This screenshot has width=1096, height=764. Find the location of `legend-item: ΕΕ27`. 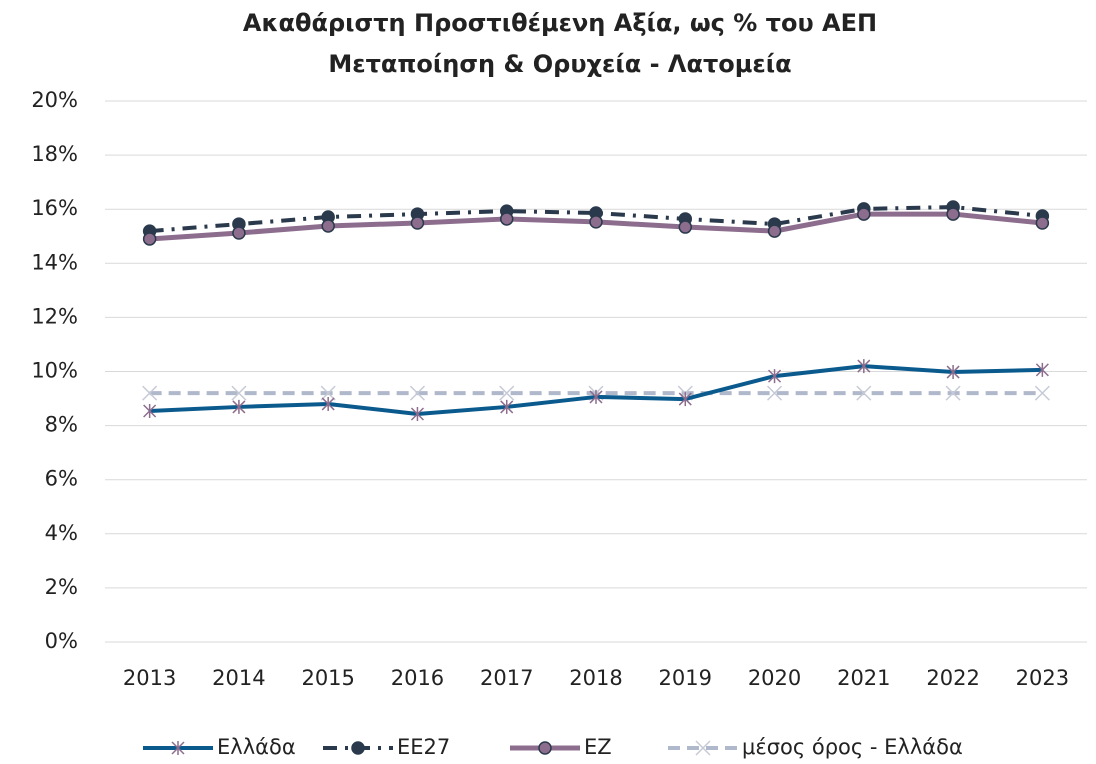

legend-item: ΕΕ27 is located at coordinates (386, 747).